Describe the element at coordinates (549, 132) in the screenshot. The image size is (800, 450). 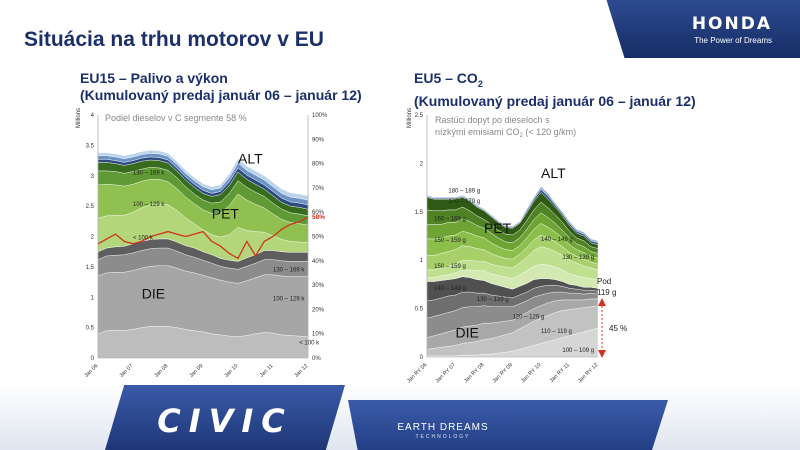
I see `right-annotation-line2-suffix: (< 120 g/km)` at that location.